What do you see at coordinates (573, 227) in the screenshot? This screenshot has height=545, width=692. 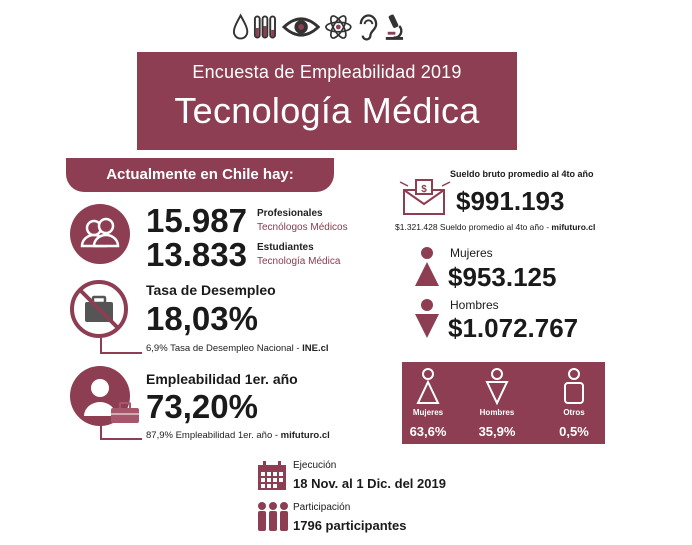 I see `salary-source: mifuturo.cl` at bounding box center [573, 227].